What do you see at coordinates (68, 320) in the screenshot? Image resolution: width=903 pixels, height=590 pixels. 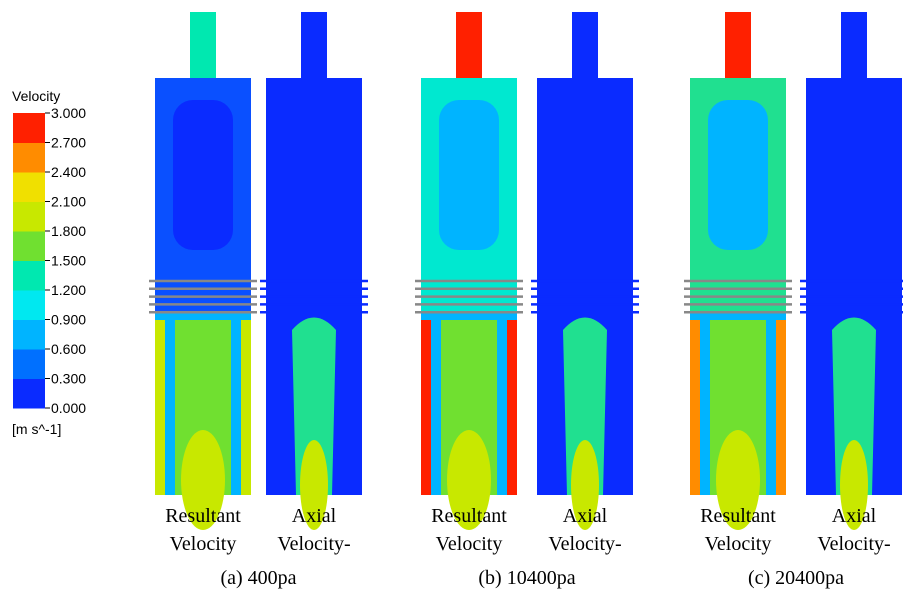 I see `legend-tick-label: 0.900` at bounding box center [68, 320].